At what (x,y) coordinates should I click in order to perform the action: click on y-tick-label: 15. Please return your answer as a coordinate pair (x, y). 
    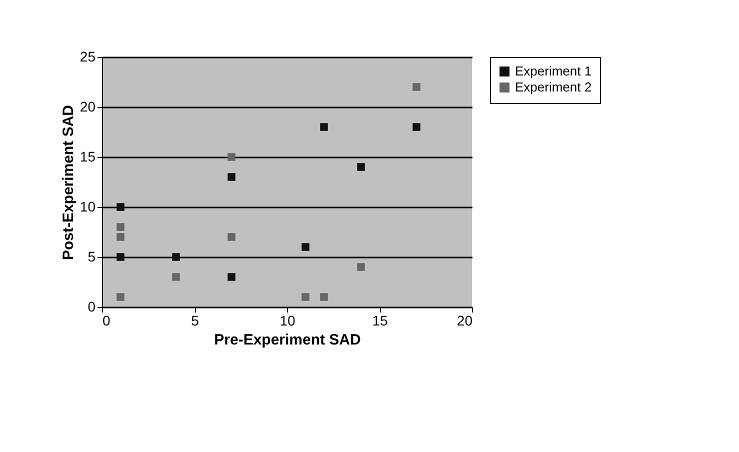
    Looking at the image, I should click on (88, 156).